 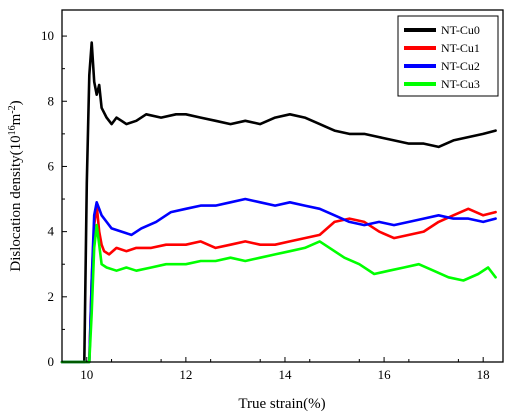 I want to click on y-axis-title-sup2: -2, so click(x=12, y=109).